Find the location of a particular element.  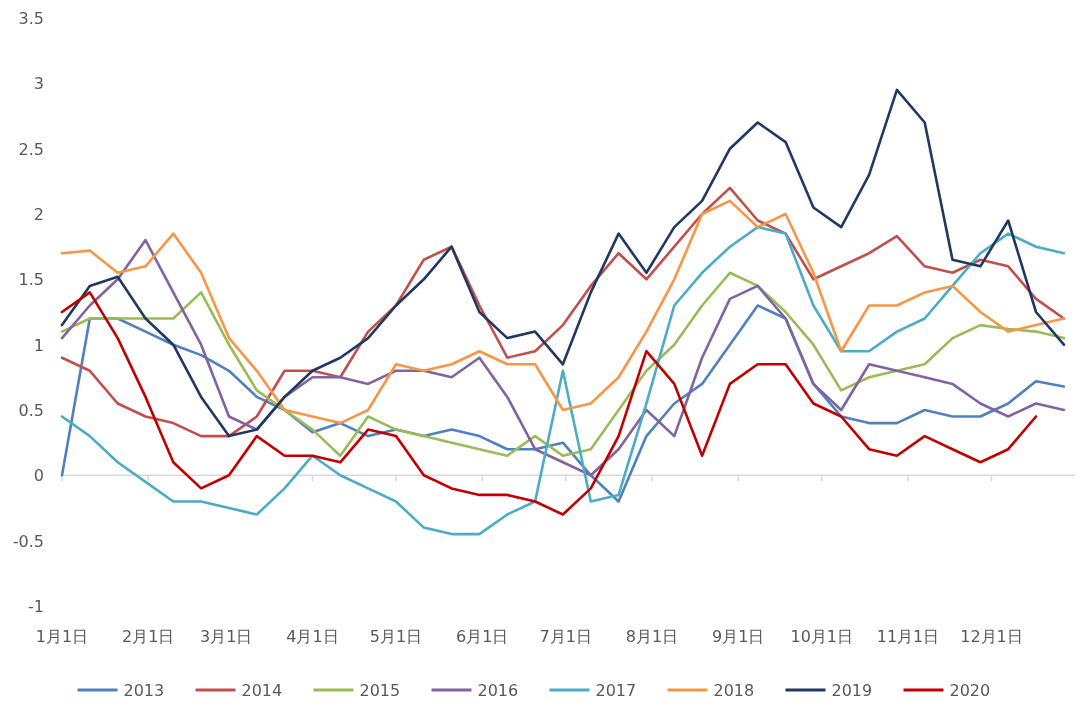

x-tick-label: 9月1日 is located at coordinates (738, 636).